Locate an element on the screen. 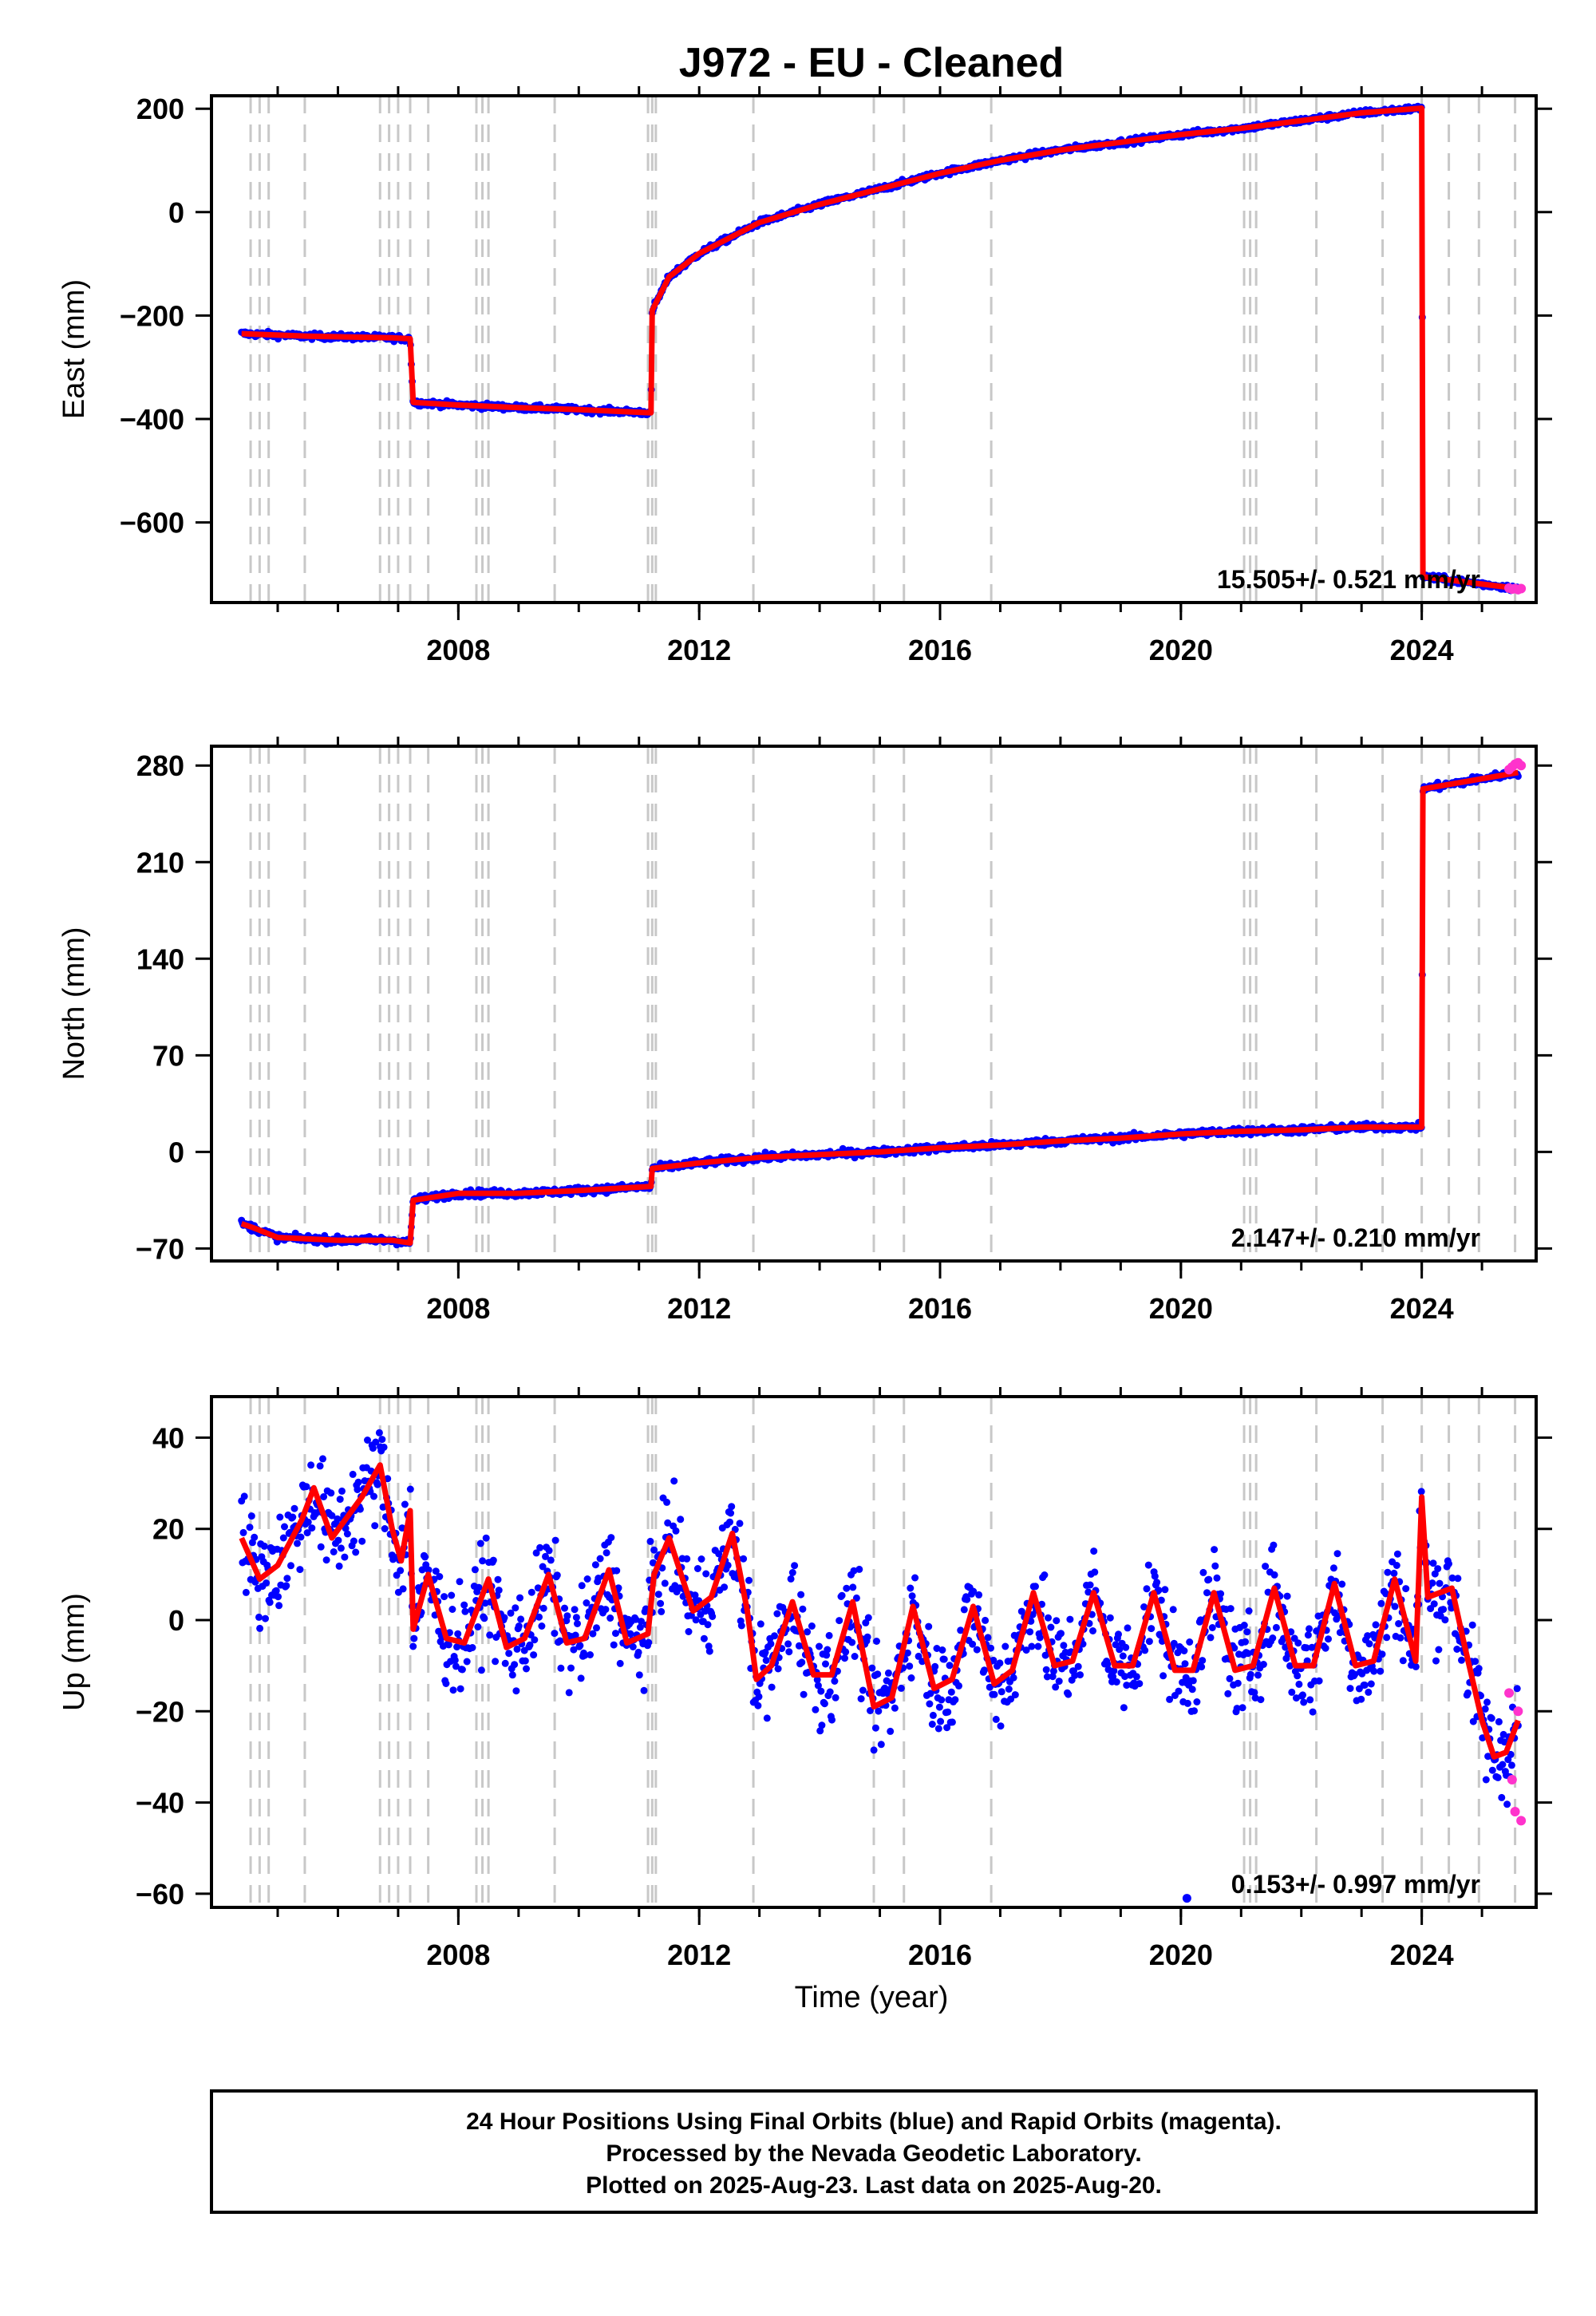 The width and height of the screenshot is (1596, 2316). y-axis-label: North (mm) is located at coordinates (74, 1003).